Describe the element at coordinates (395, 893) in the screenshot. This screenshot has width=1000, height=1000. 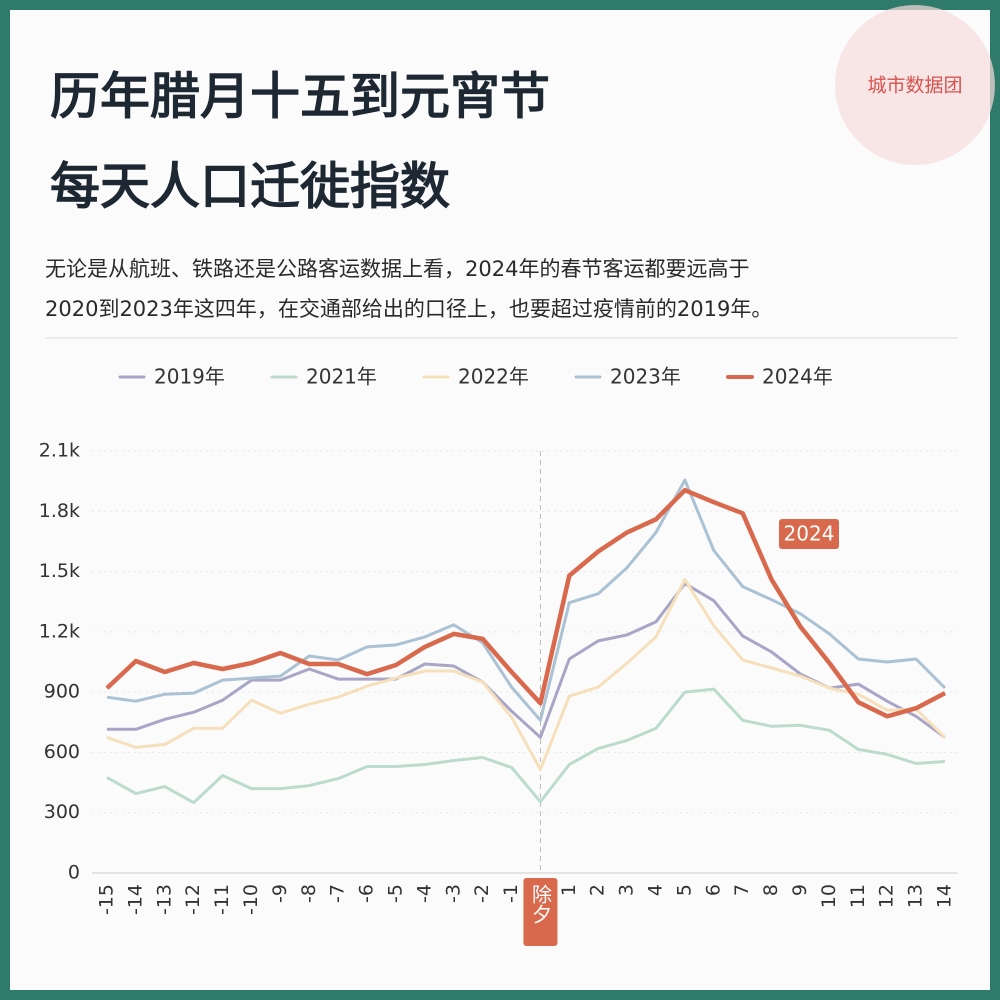
I see `x-tick-label: -5` at that location.